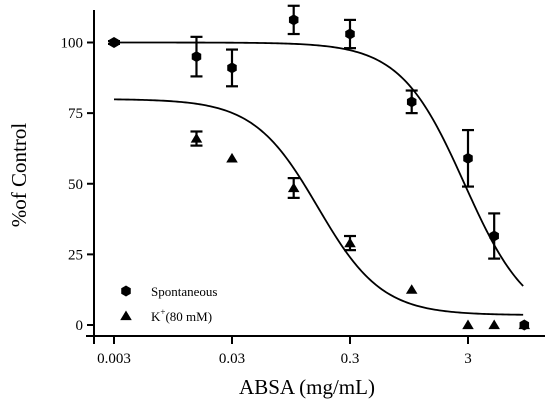  Describe the element at coordinates (350, 359) in the screenshot. I see `x-tick-label: 0.3` at that location.